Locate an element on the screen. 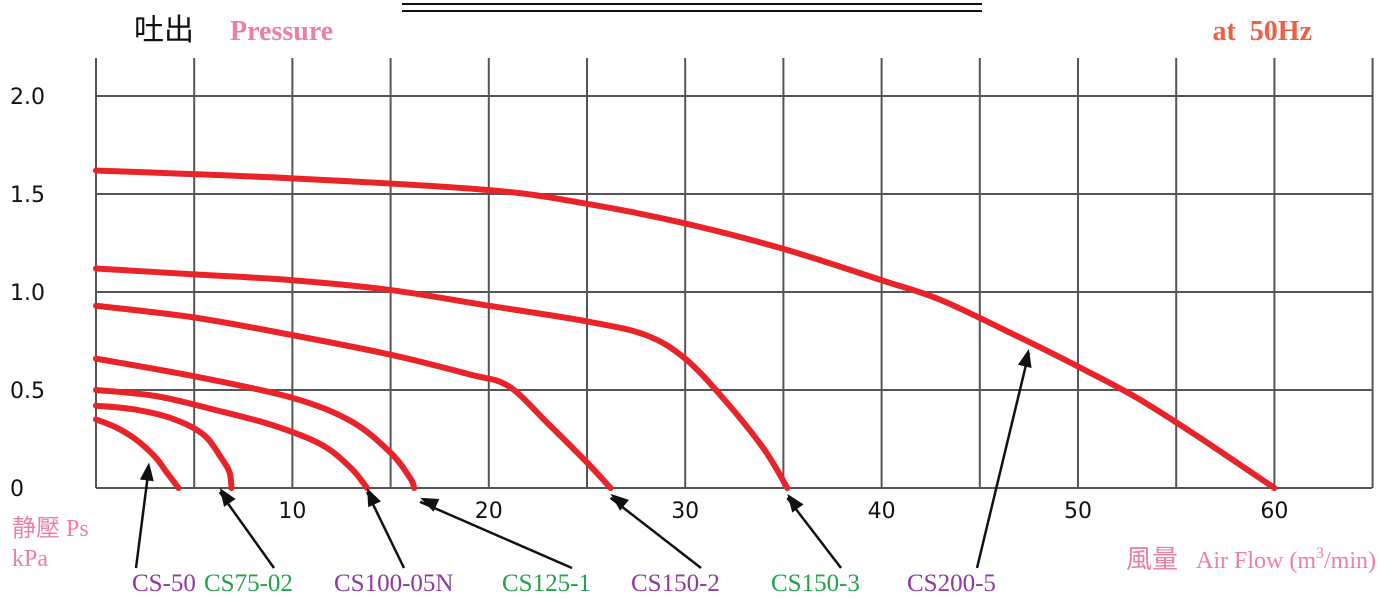  x-axis-label: 風量 Air Flow (m3/min) is located at coordinates (1251, 559).